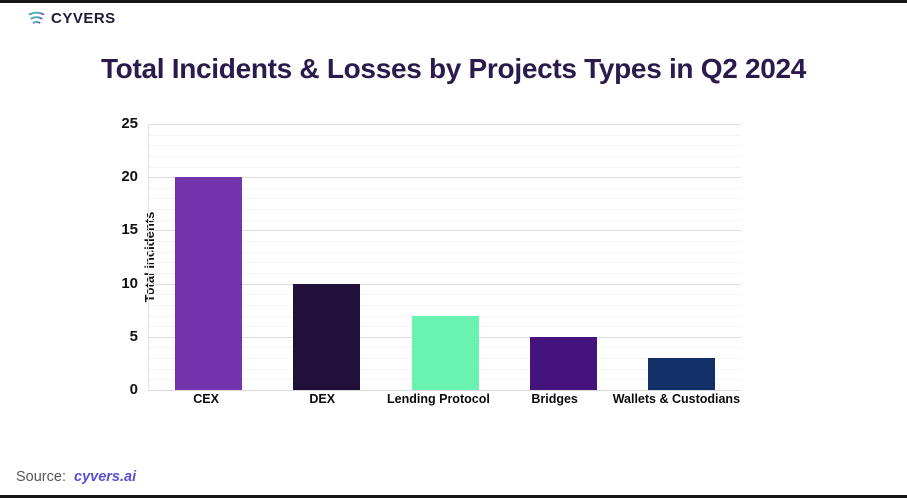  What do you see at coordinates (133, 336) in the screenshot?
I see `y-tick-label: 5` at bounding box center [133, 336].